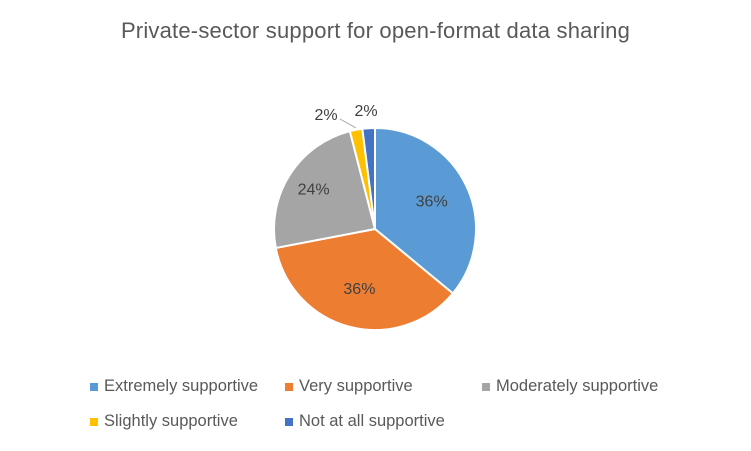 Image resolution: width=751 pixels, height=451 pixels. I want to click on data-label-not-at-all-supportive: 2%, so click(365, 111).